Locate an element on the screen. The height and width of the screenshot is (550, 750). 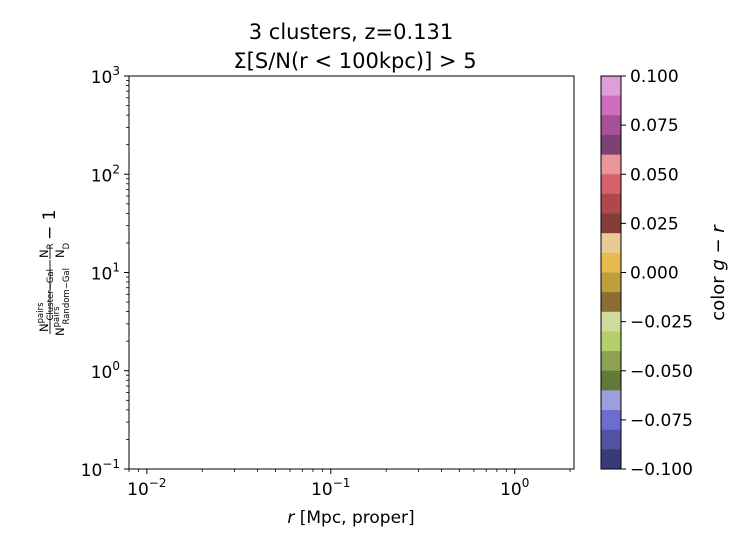
x-tick-label: 10⁰ is located at coordinates (514, 488).